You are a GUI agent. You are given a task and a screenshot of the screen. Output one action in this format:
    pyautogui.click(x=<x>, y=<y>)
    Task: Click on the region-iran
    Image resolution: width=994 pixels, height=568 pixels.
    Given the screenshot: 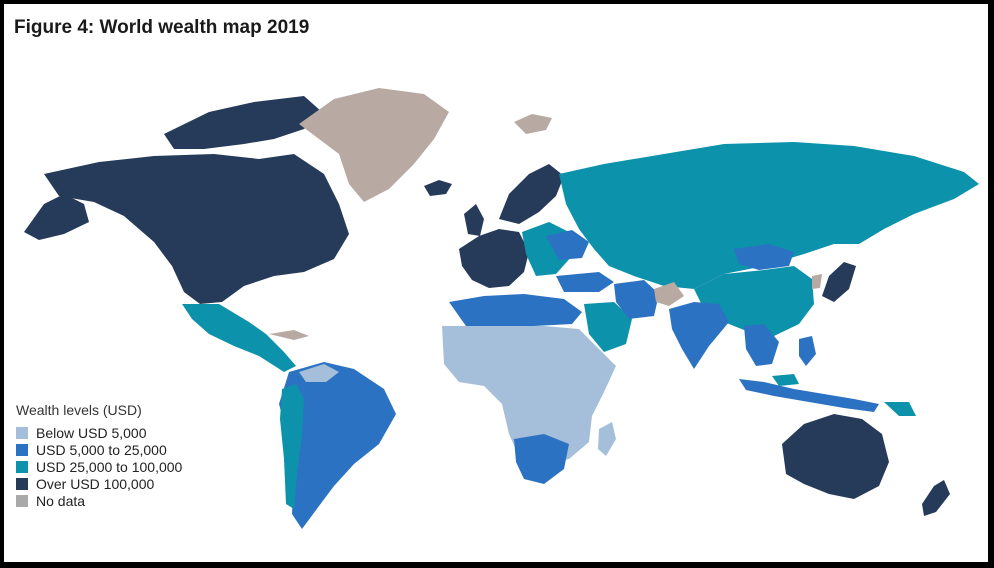 What is the action you would take?
    pyautogui.click(x=636, y=299)
    